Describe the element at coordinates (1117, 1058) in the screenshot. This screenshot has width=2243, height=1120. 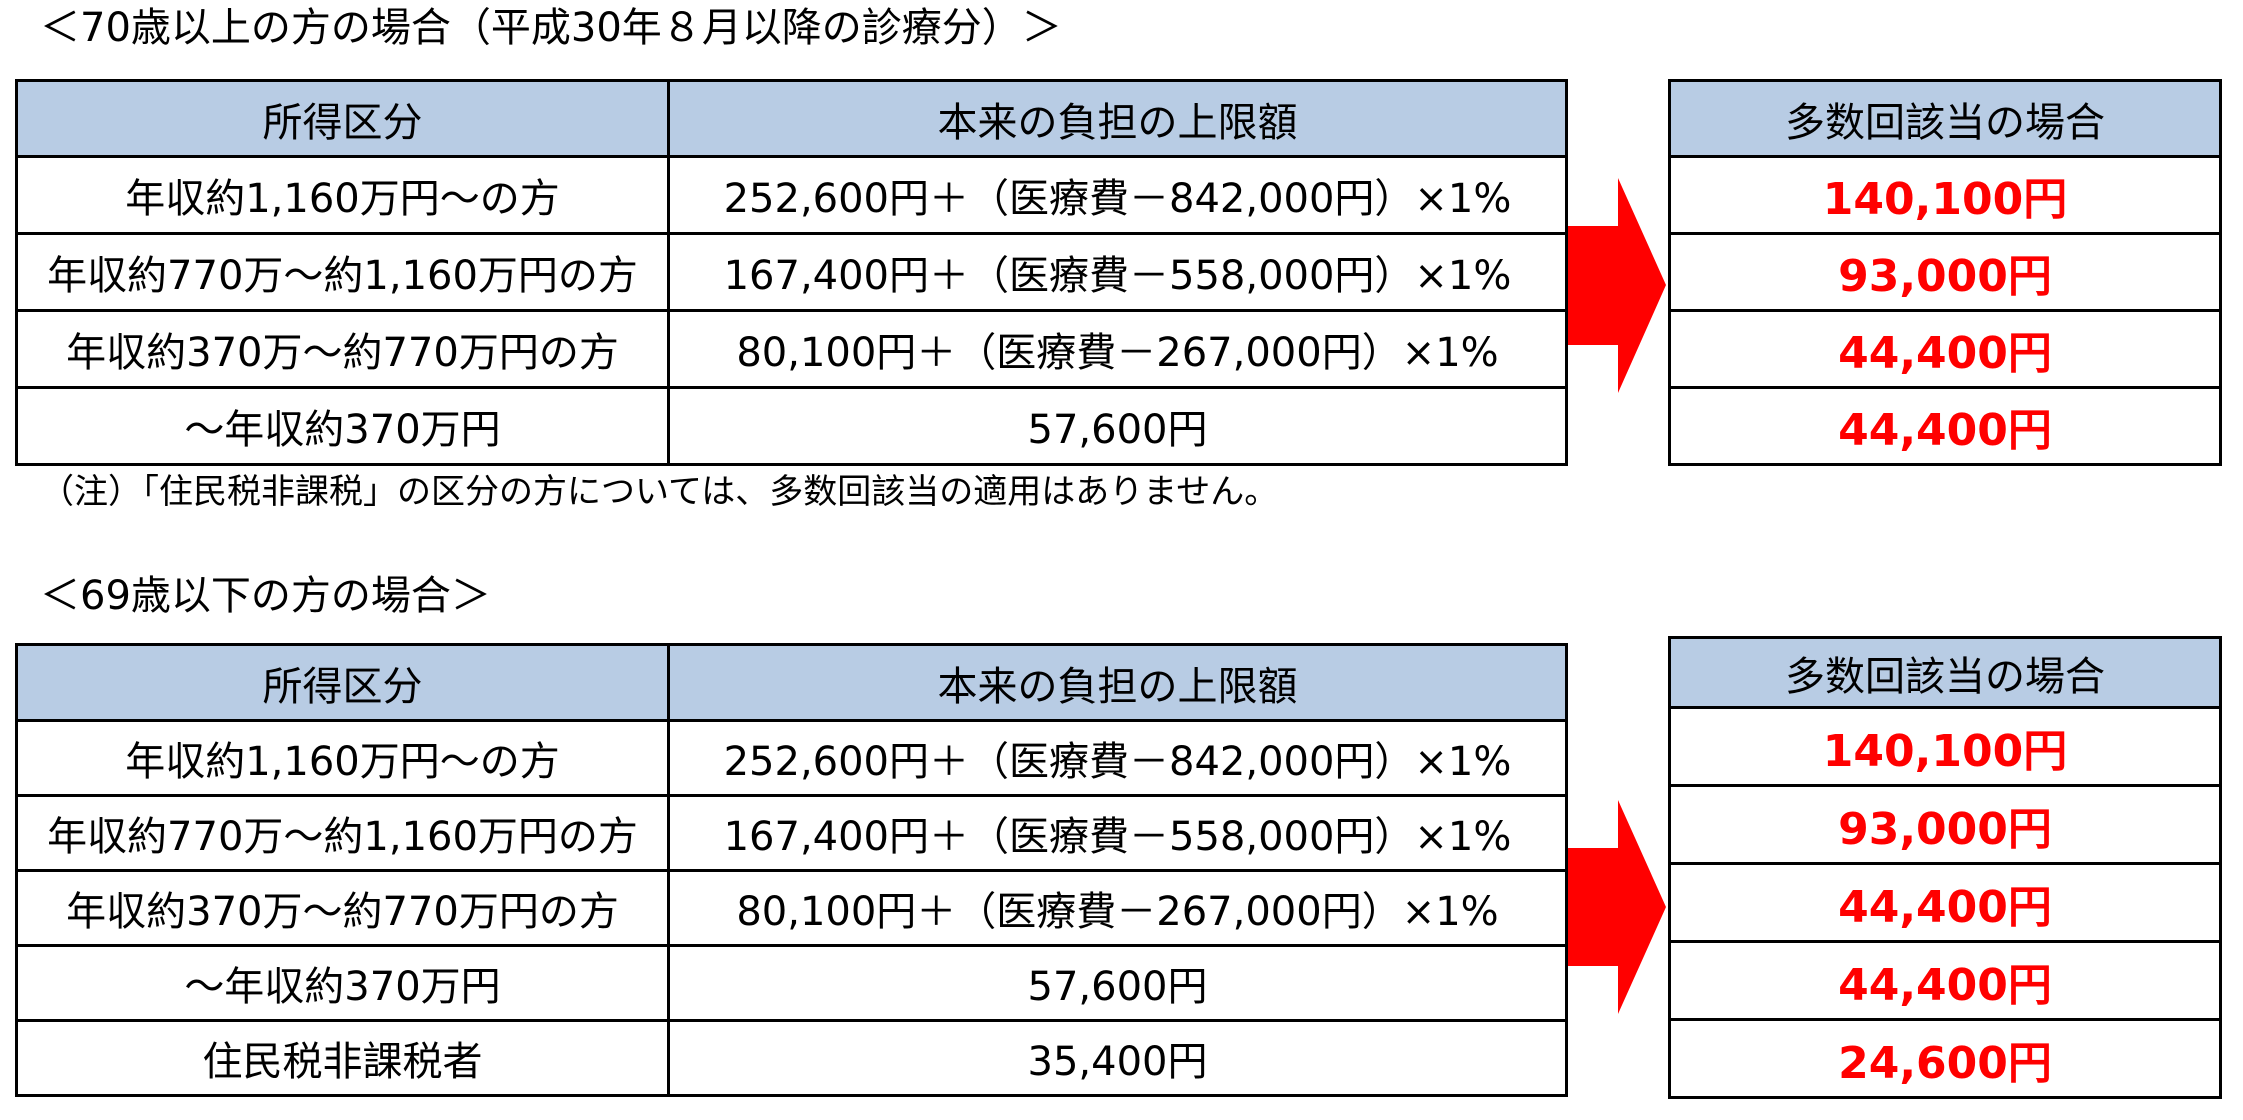
I see `limit-cell: 35,400円` at that location.